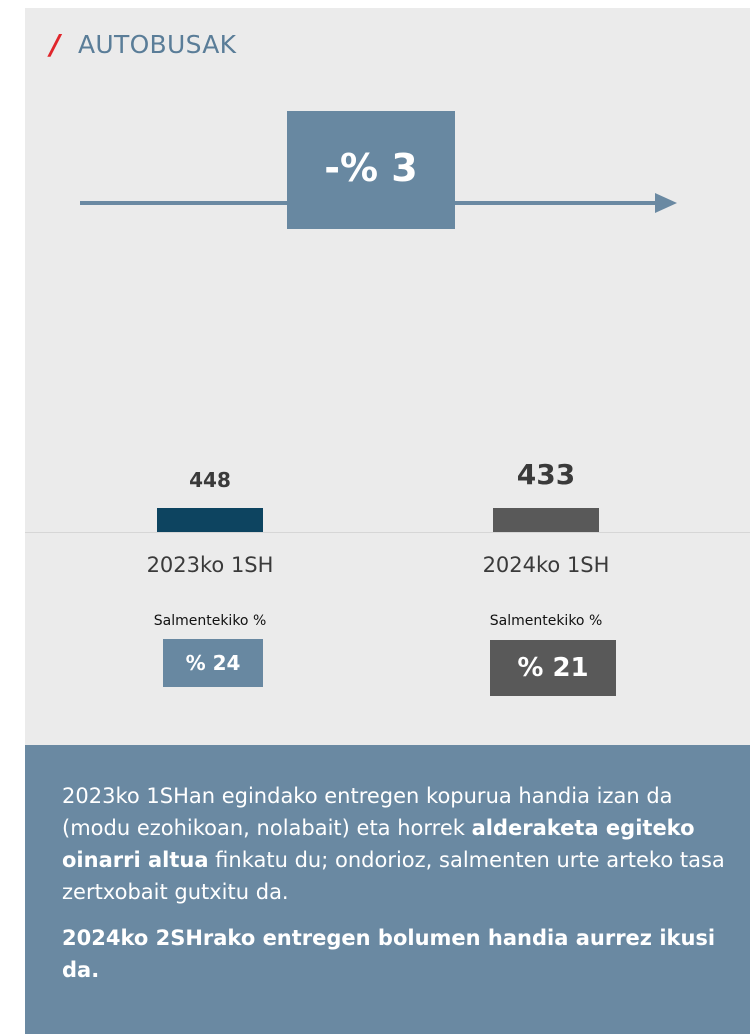 This screenshot has width=750, height=1034. Describe the element at coordinates (378, 844) in the screenshot. I see `bold-text: alderaketa egiteko oinarri altua` at that location.